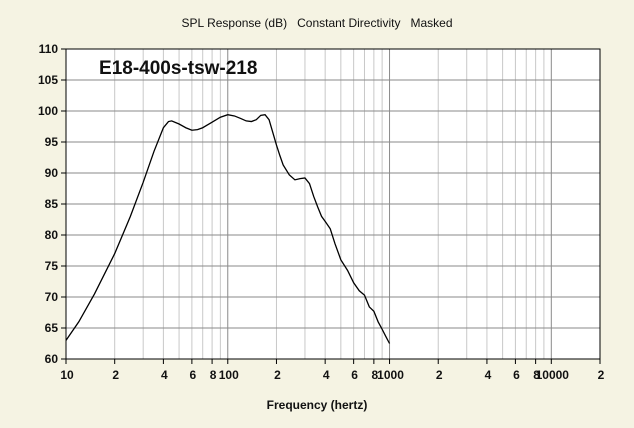 Image resolution: width=634 pixels, height=428 pixels. Describe the element at coordinates (553, 375) in the screenshot. I see `x-tick-label: 10000` at that location.